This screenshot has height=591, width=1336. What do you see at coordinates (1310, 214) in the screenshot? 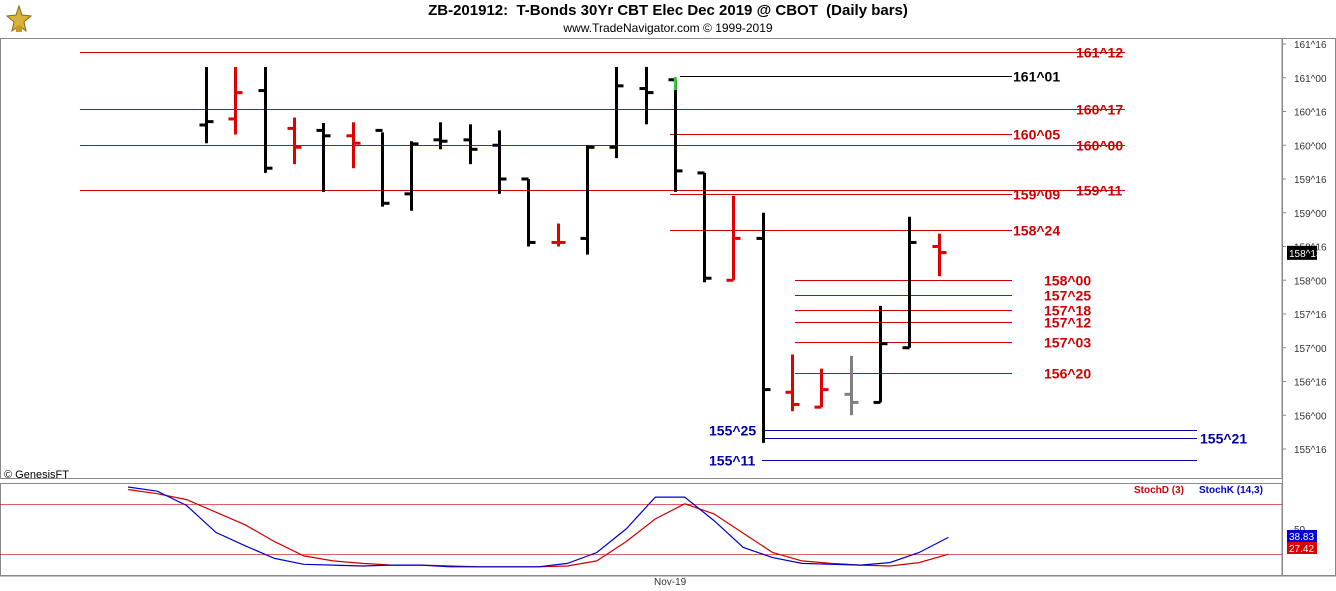
I see `price-tick-label: 159^00` at bounding box center [1310, 214].